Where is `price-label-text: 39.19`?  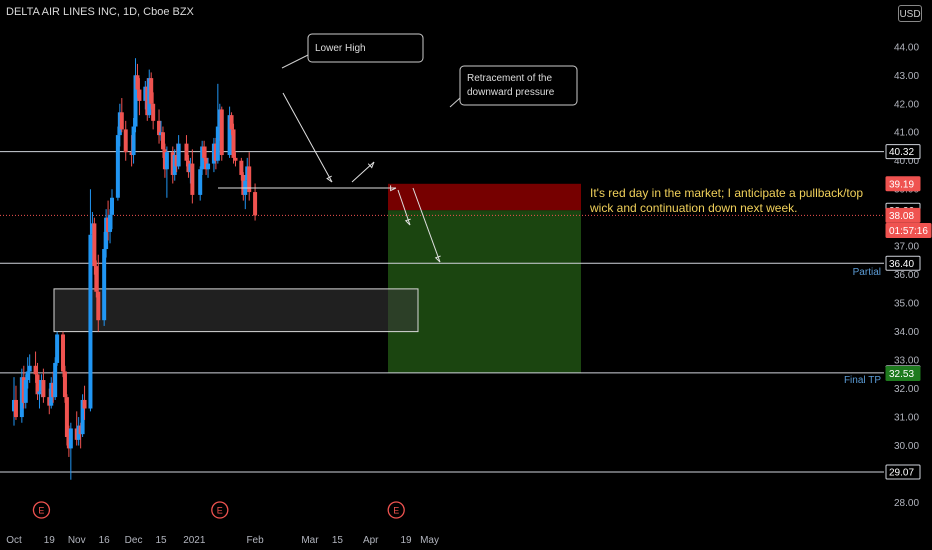 price-label-text: 39.19 is located at coordinates (901, 184).